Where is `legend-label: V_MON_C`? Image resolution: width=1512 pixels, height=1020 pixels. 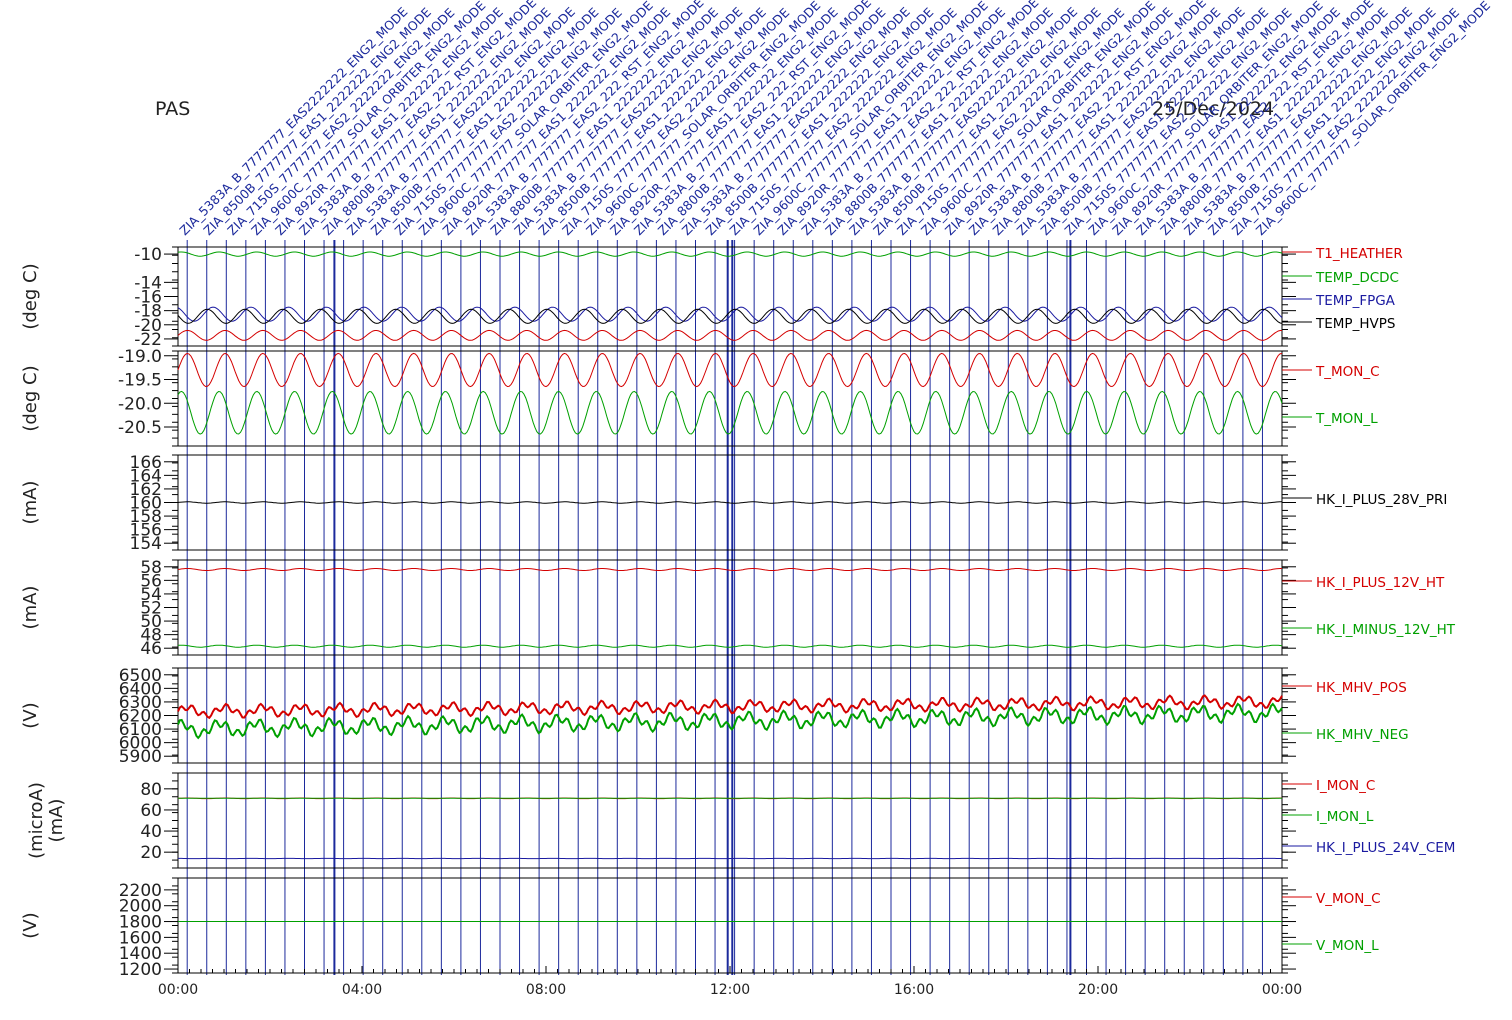 legend-label: V_MON_C is located at coordinates (1348, 899).